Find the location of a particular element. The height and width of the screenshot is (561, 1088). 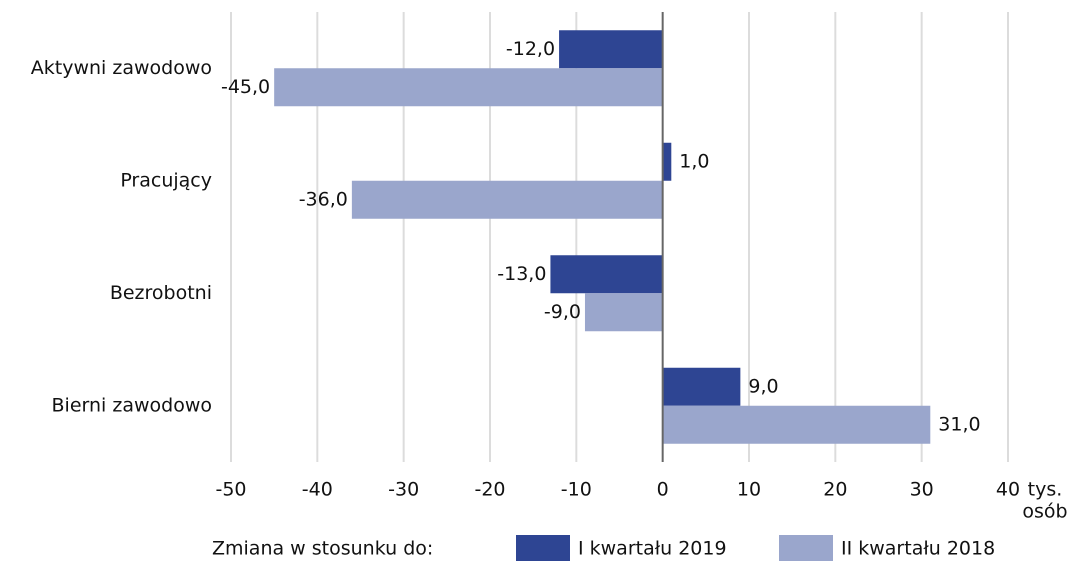

y-tick-label: Pracujący is located at coordinates (166, 180).